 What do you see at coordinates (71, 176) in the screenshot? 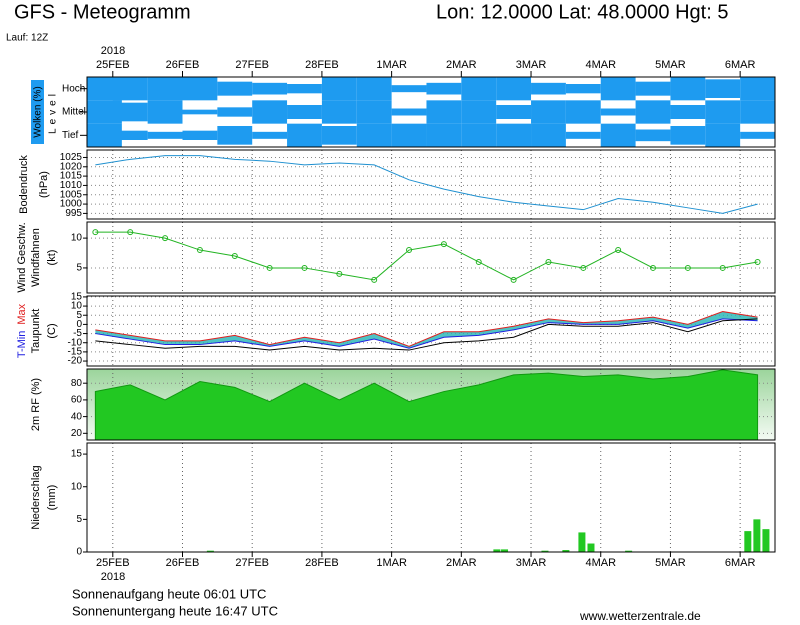
I see `y-tick-label: 1015` at bounding box center [71, 176].